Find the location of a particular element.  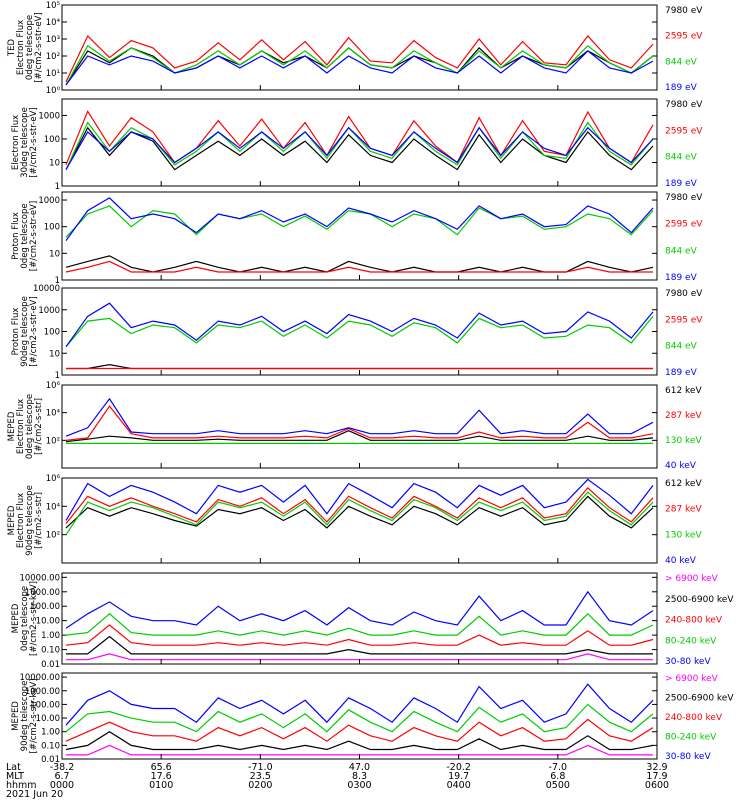

panel-2-ytick-label: 10 is located at coordinates (54, 163).